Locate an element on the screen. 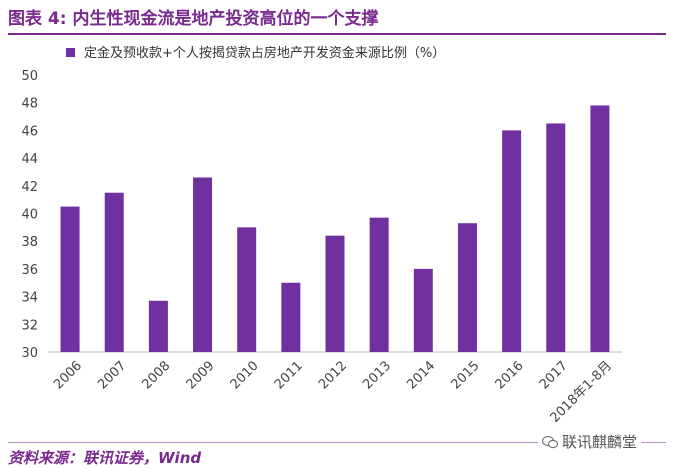 The image size is (674, 469). y-tick-label: 38 is located at coordinates (29, 242).